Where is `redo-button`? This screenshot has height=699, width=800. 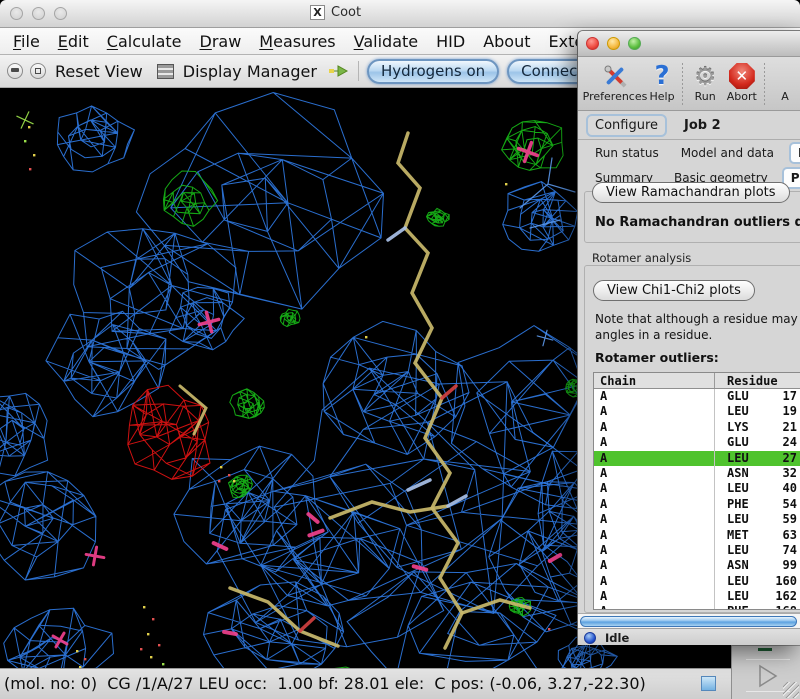
redo-button is located at coordinates (38, 71).